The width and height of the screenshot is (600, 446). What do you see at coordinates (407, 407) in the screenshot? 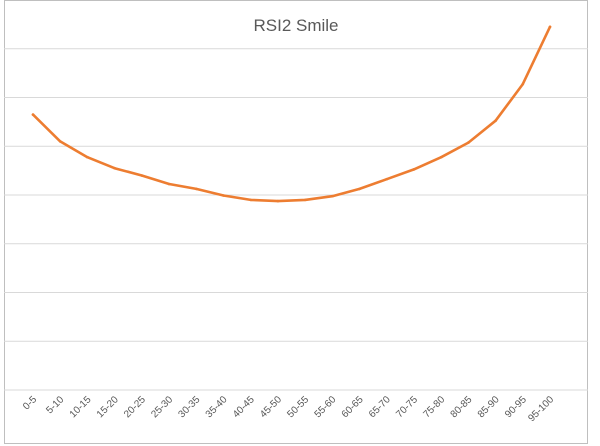
I see `x-tick-label: 70-75` at bounding box center [407, 407].